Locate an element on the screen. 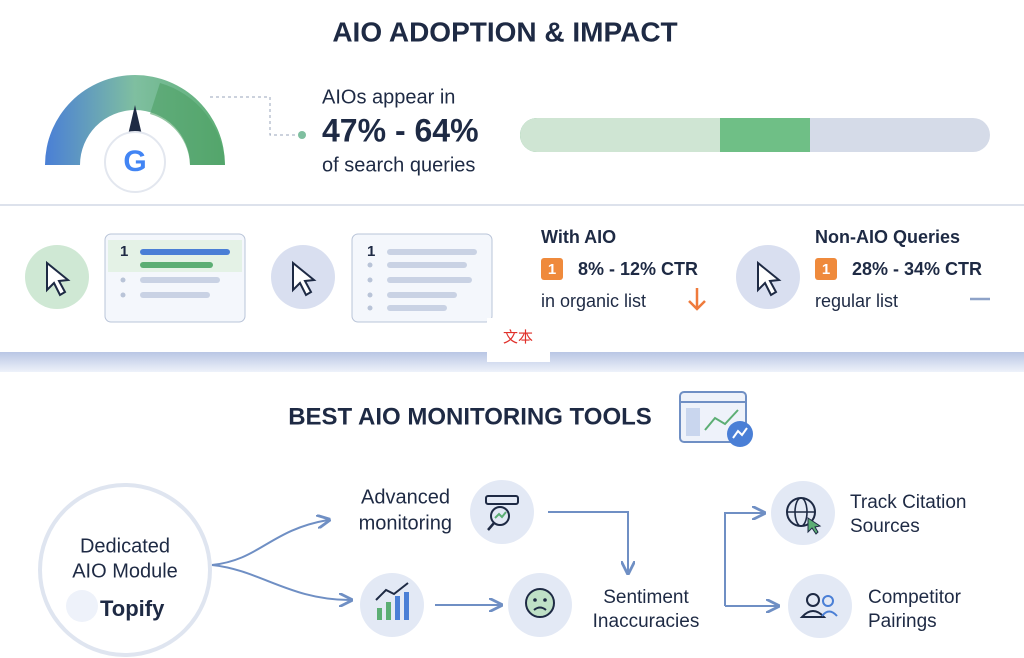 Image resolution: width=1024 pixels, height=658 pixels. ctr-note: regular list is located at coordinates (856, 301).